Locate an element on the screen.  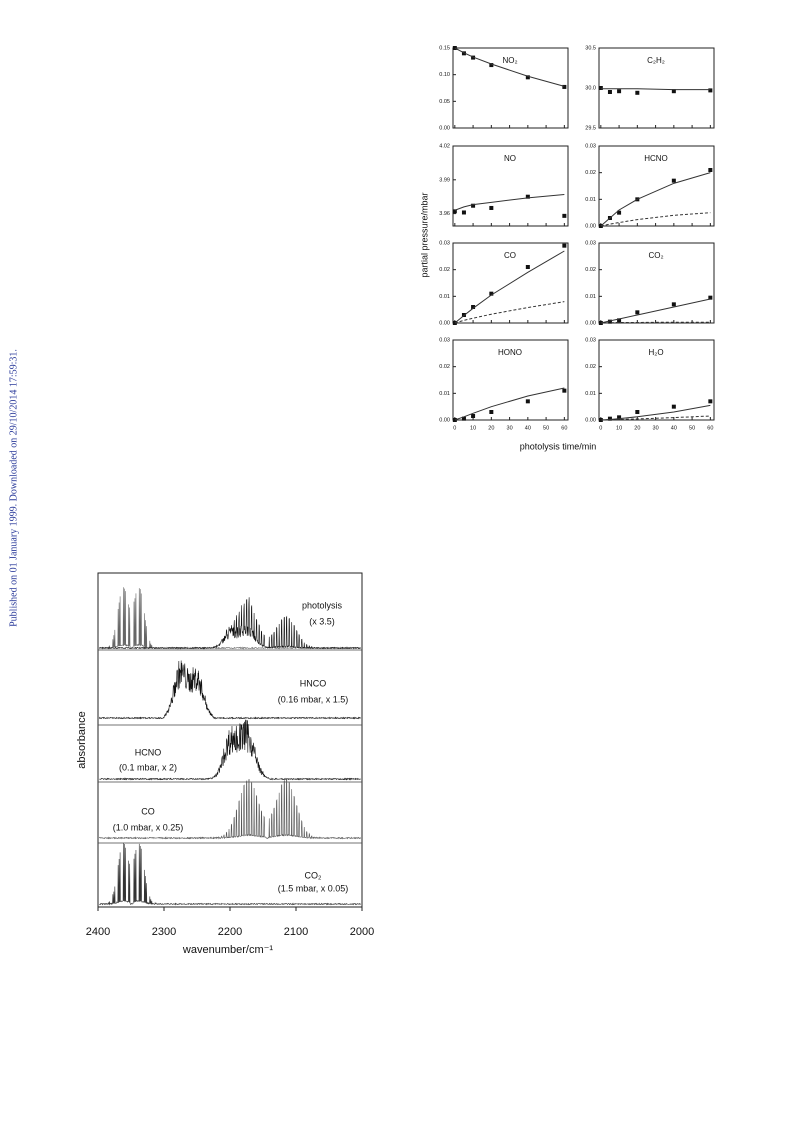
trace-note: (1.0 mbar, x 0.25) is located at coordinates (148, 827).